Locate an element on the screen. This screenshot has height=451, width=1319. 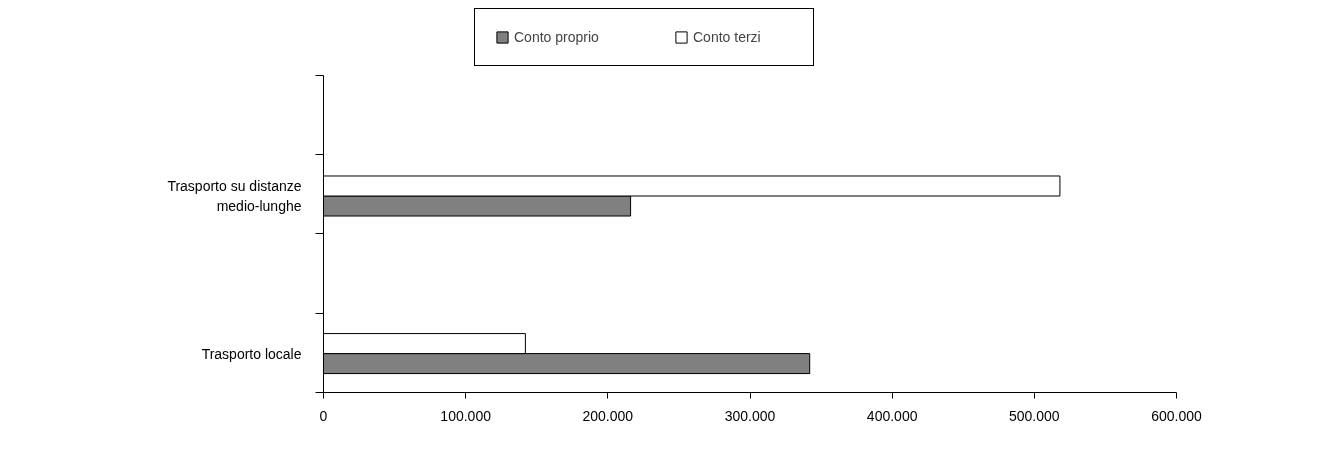
legend-label: Conto proprio is located at coordinates (557, 37).